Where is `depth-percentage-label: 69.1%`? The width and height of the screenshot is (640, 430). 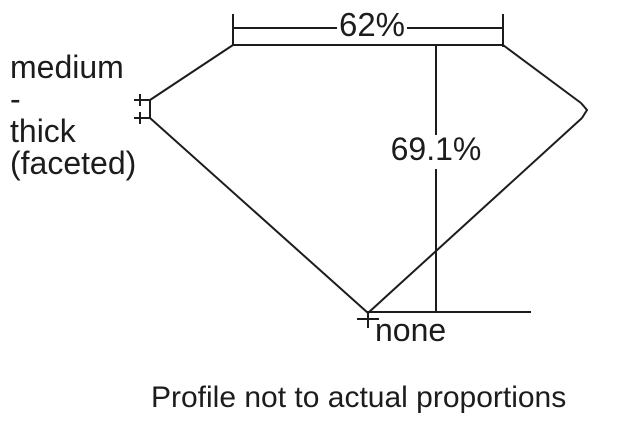
depth-percentage-label: 69.1% is located at coordinates (436, 149).